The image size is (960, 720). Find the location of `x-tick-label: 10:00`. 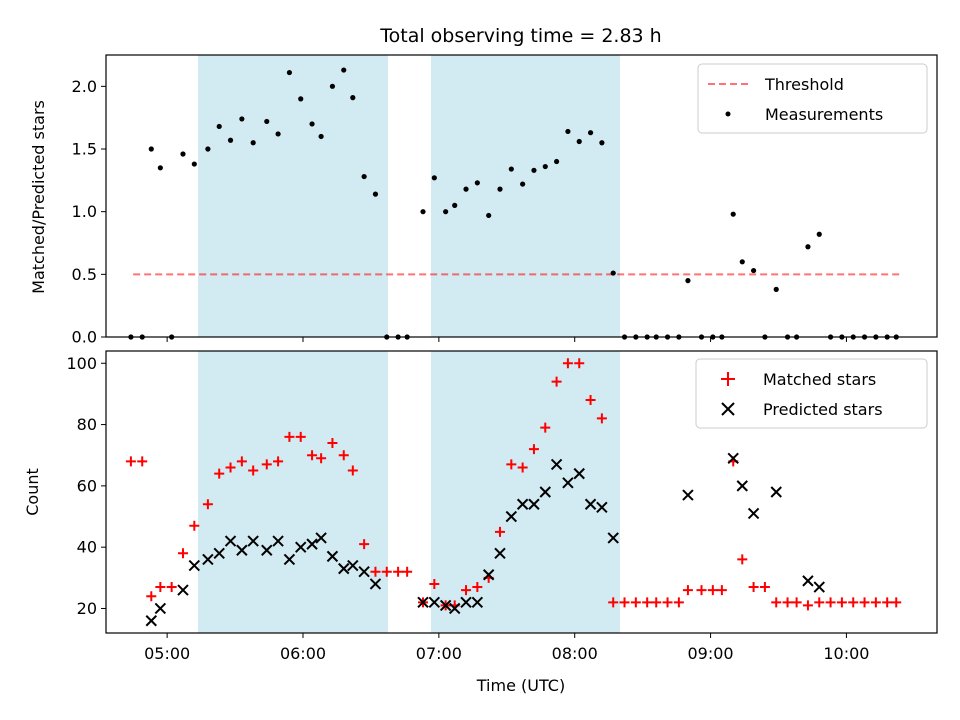

x-tick-label: 10:00 is located at coordinates (846, 653).